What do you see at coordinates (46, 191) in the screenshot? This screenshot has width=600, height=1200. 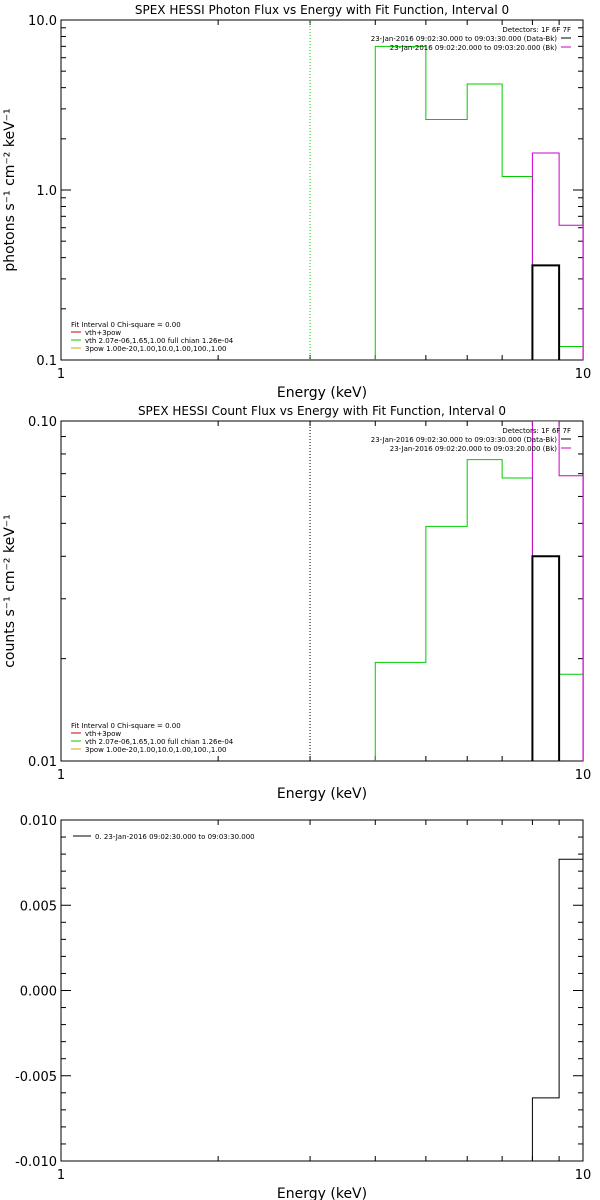 I see `y-tick-label: 1.0` at bounding box center [46, 191].